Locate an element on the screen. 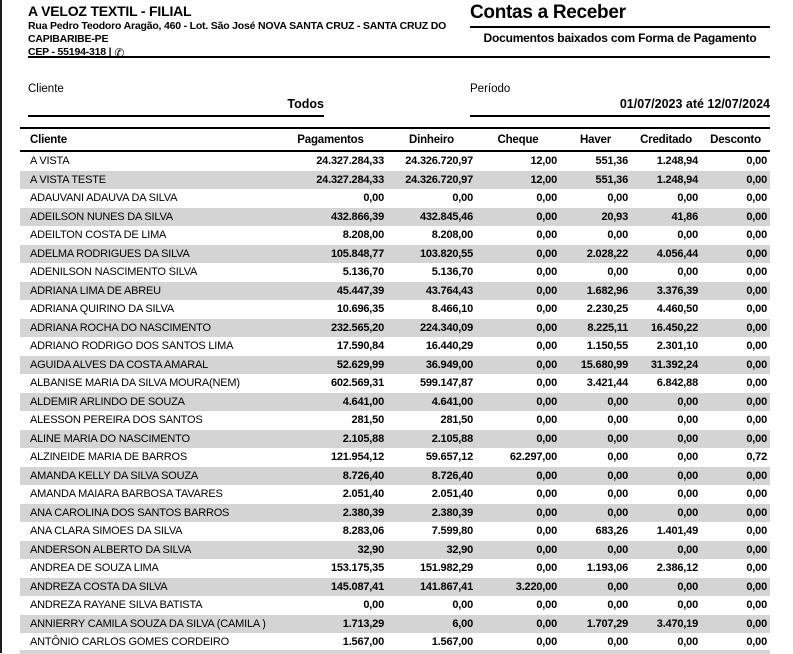  amount-cell: 105.848,77 is located at coordinates (357, 253).